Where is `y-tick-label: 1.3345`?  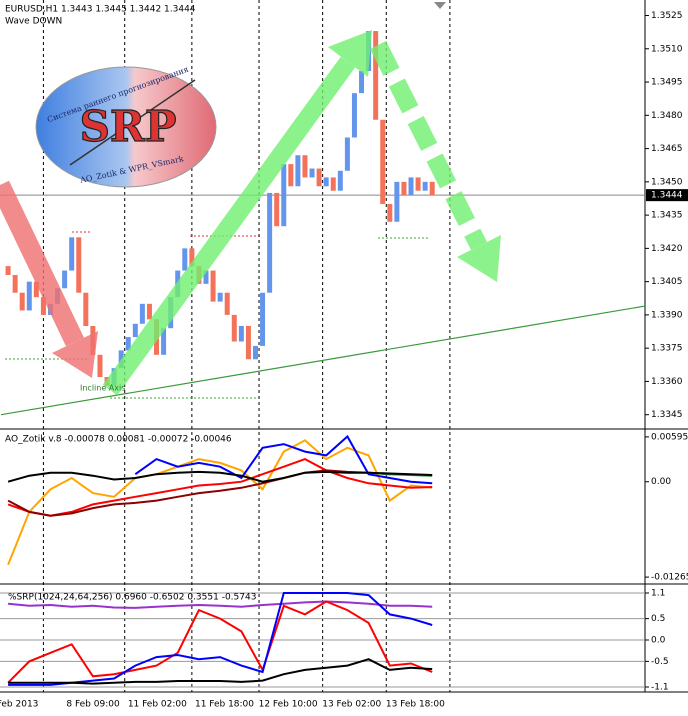 y-tick-label: 1.3345 is located at coordinates (667, 415).